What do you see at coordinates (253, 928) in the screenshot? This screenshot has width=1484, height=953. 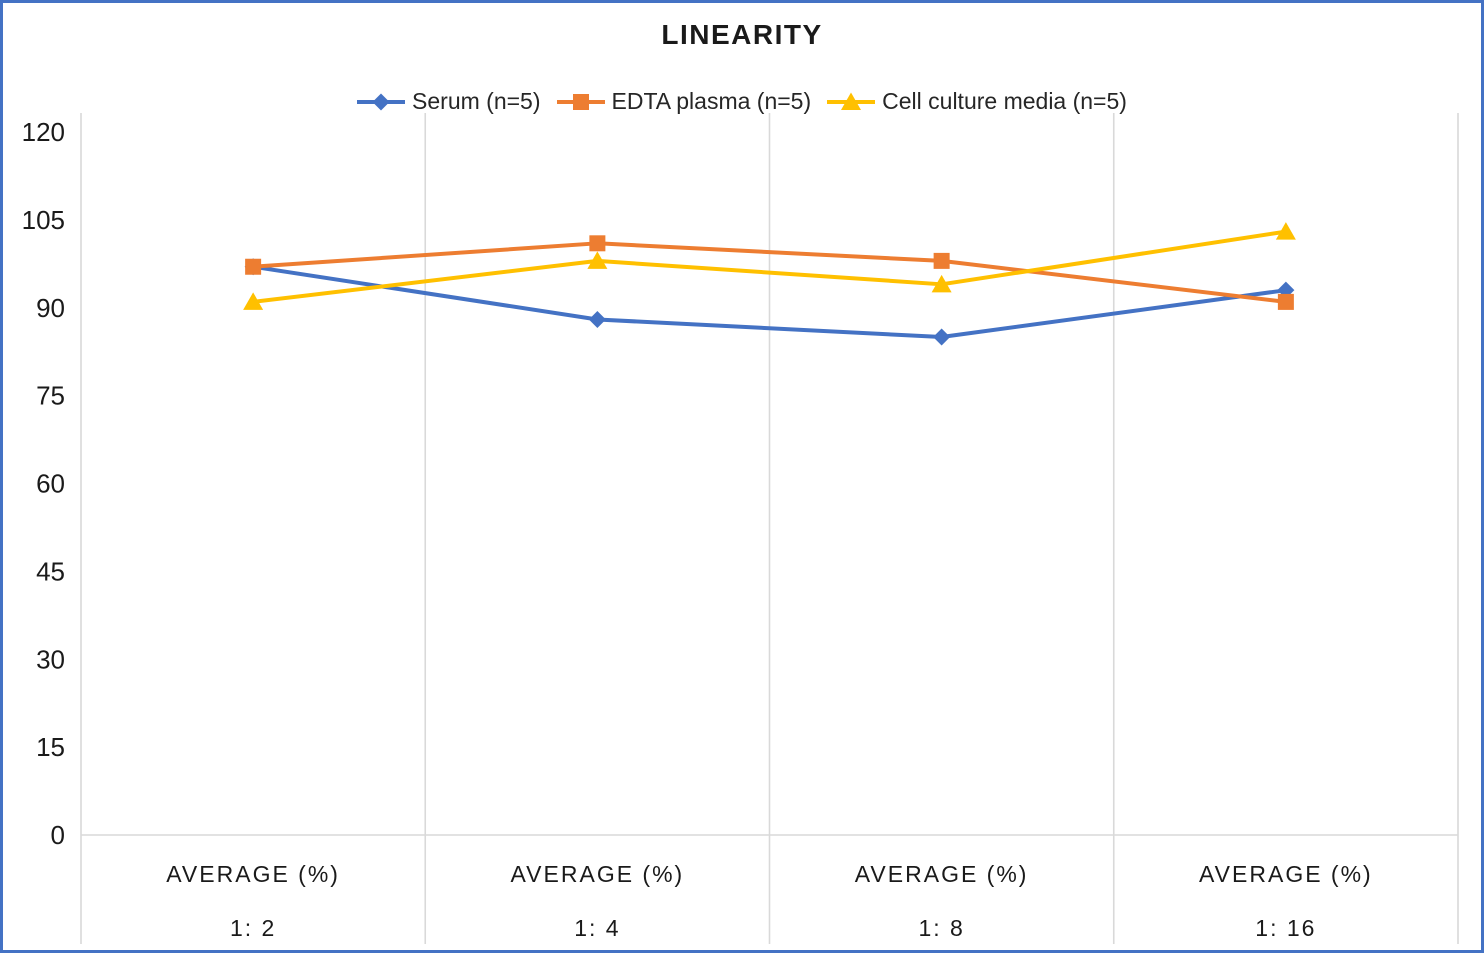 I see `category-label: 1: 2` at bounding box center [253, 928].